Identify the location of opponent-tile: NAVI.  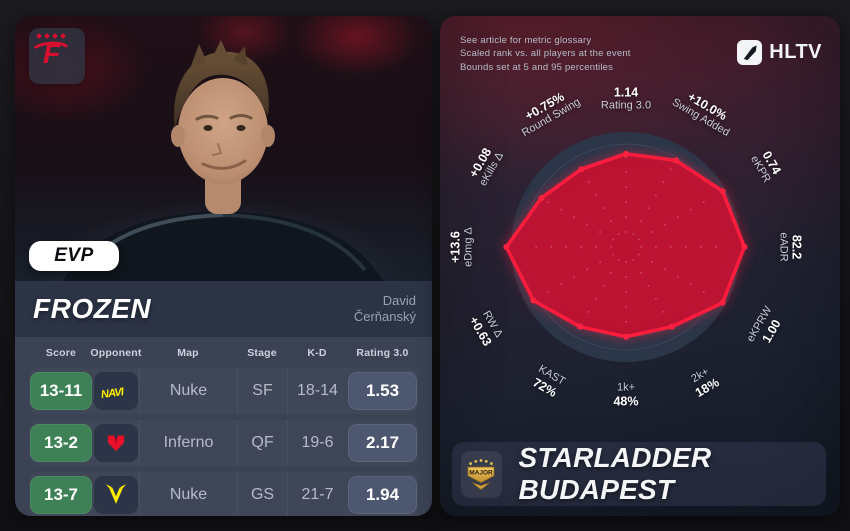
(116, 391).